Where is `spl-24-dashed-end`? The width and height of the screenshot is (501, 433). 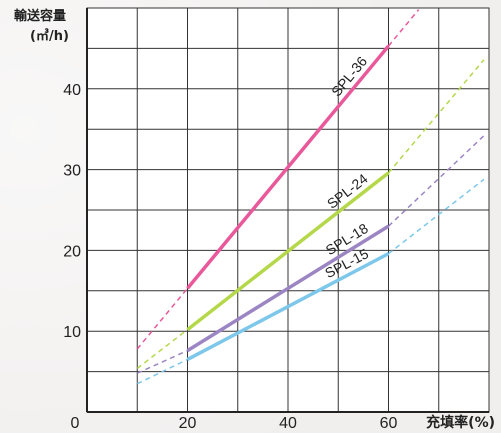 spl-24-dashed-end is located at coordinates (436, 116).